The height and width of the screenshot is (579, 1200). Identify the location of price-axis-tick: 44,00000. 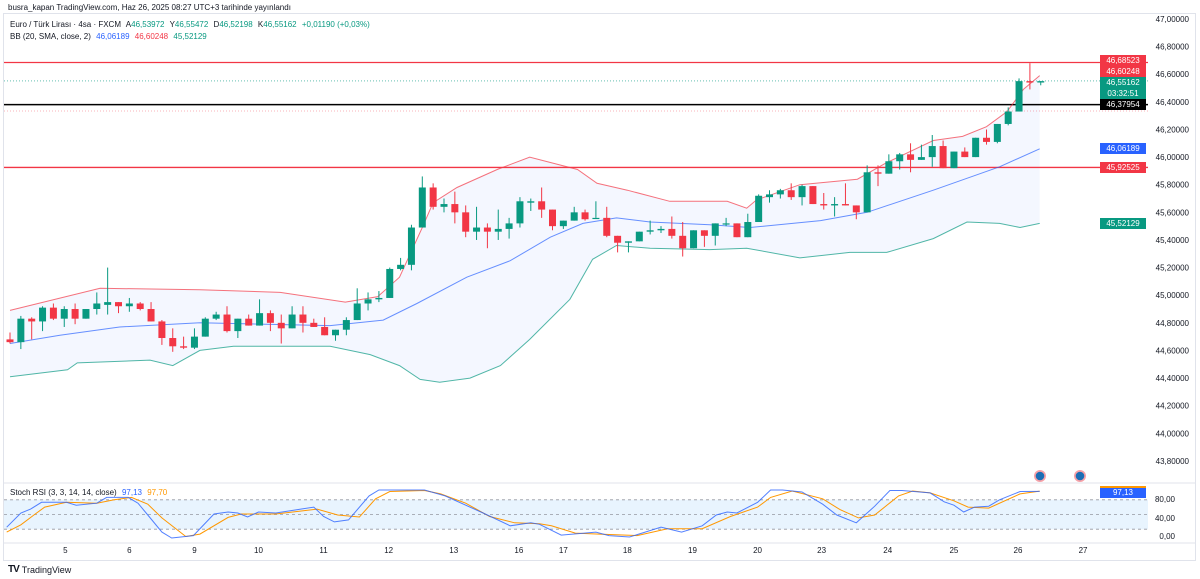
(1173, 433).